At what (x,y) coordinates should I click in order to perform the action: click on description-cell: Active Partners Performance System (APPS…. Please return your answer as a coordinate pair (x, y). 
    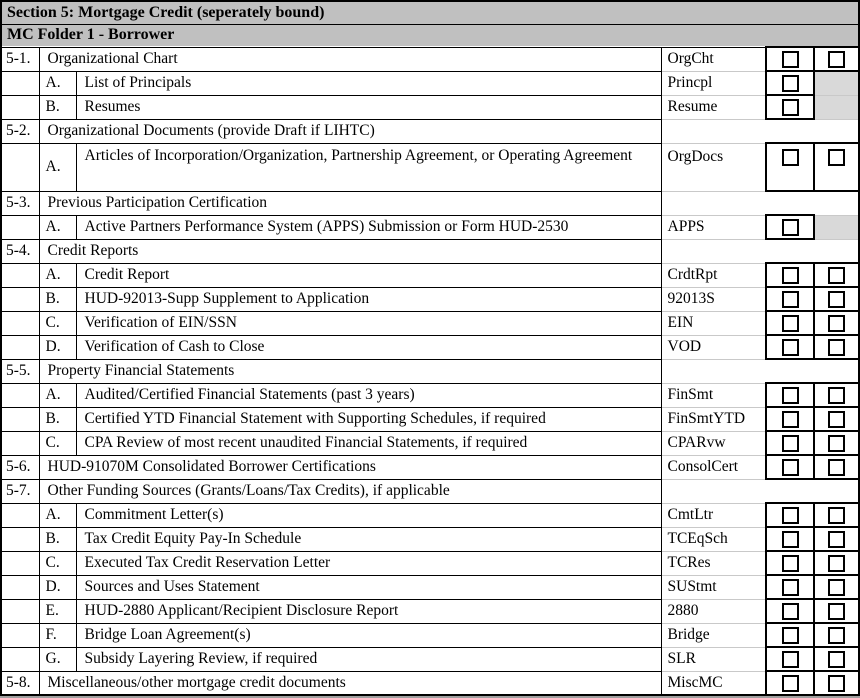
    Looking at the image, I should click on (368, 227).